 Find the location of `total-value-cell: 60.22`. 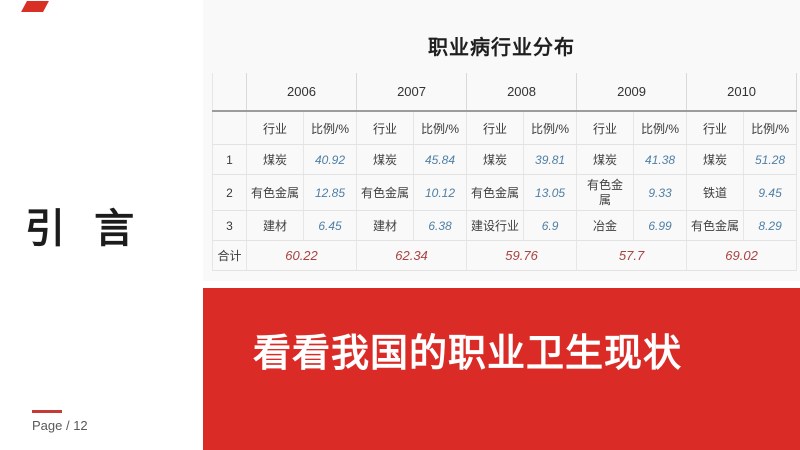

total-value-cell: 60.22 is located at coordinates (302, 255).